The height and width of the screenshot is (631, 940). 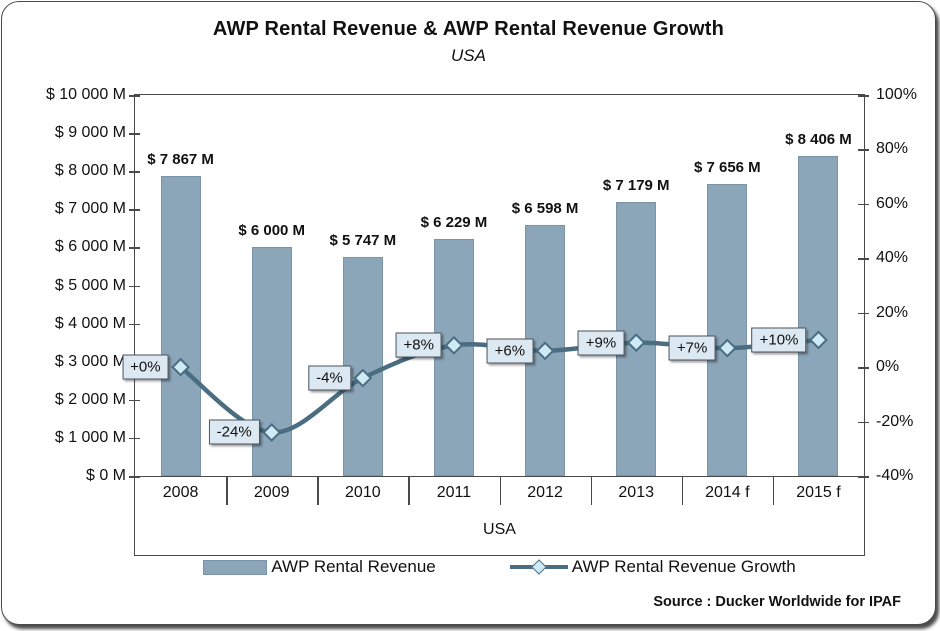 What do you see at coordinates (895, 421) in the screenshot?
I see `right-axis-tick-label: -20%` at bounding box center [895, 421].